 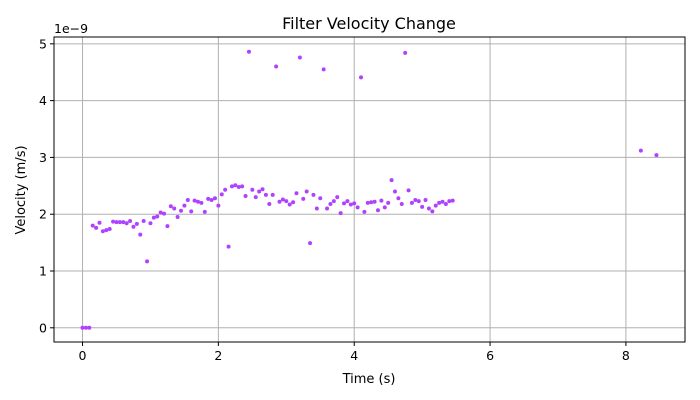 I want to click on y-tick-label: 1, so click(x=43, y=271).